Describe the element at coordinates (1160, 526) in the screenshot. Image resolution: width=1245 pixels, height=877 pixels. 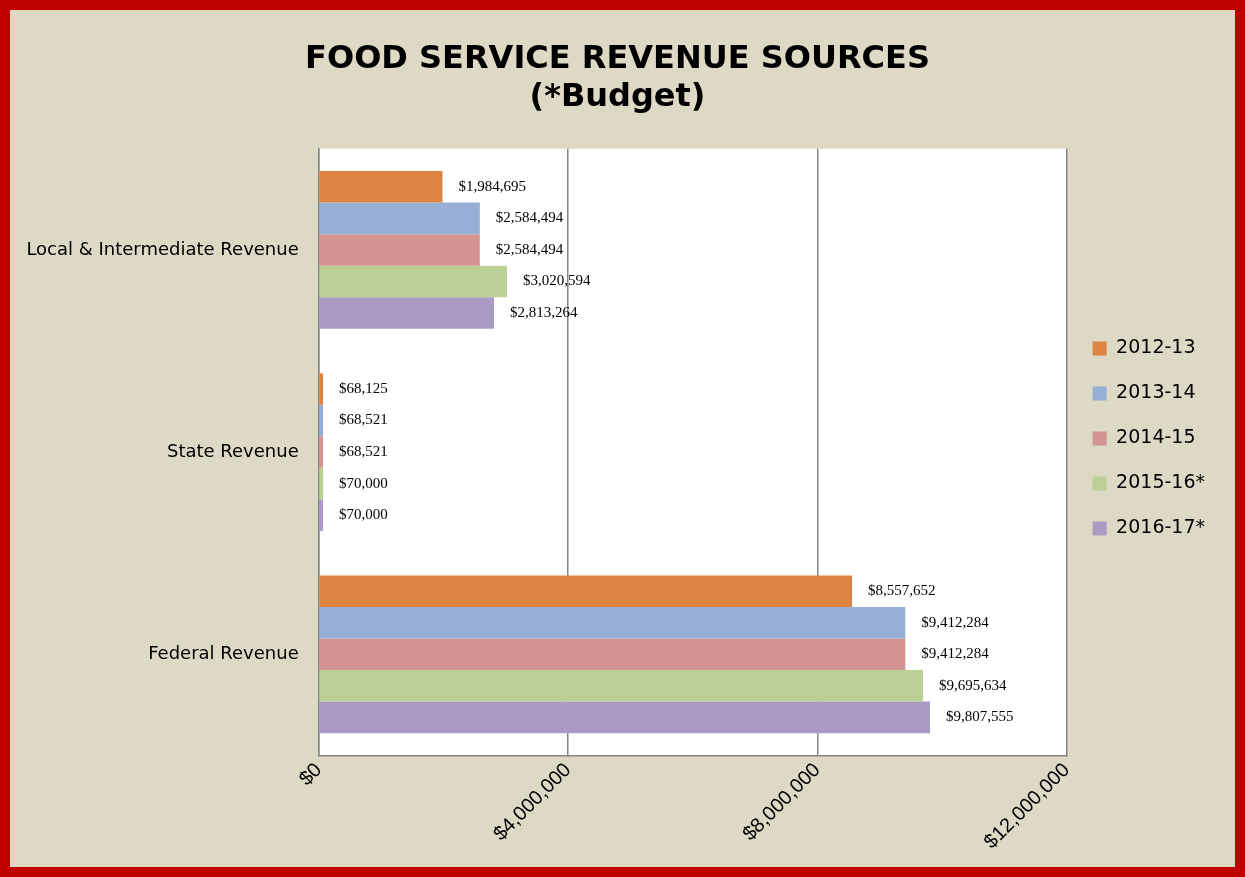
I see `legend-label: 2016-17*` at that location.